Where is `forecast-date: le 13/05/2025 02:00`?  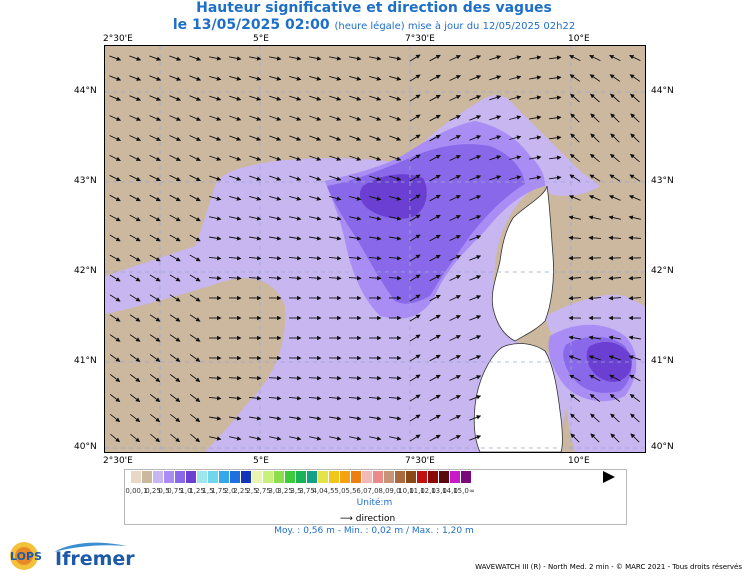 forecast-date: le 13/05/2025 02:00 is located at coordinates (251, 25).